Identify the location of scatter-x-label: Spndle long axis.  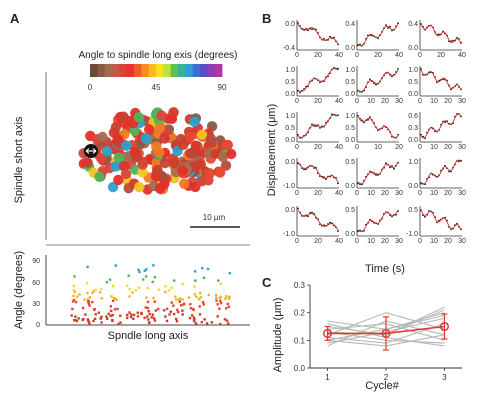
(148, 336).